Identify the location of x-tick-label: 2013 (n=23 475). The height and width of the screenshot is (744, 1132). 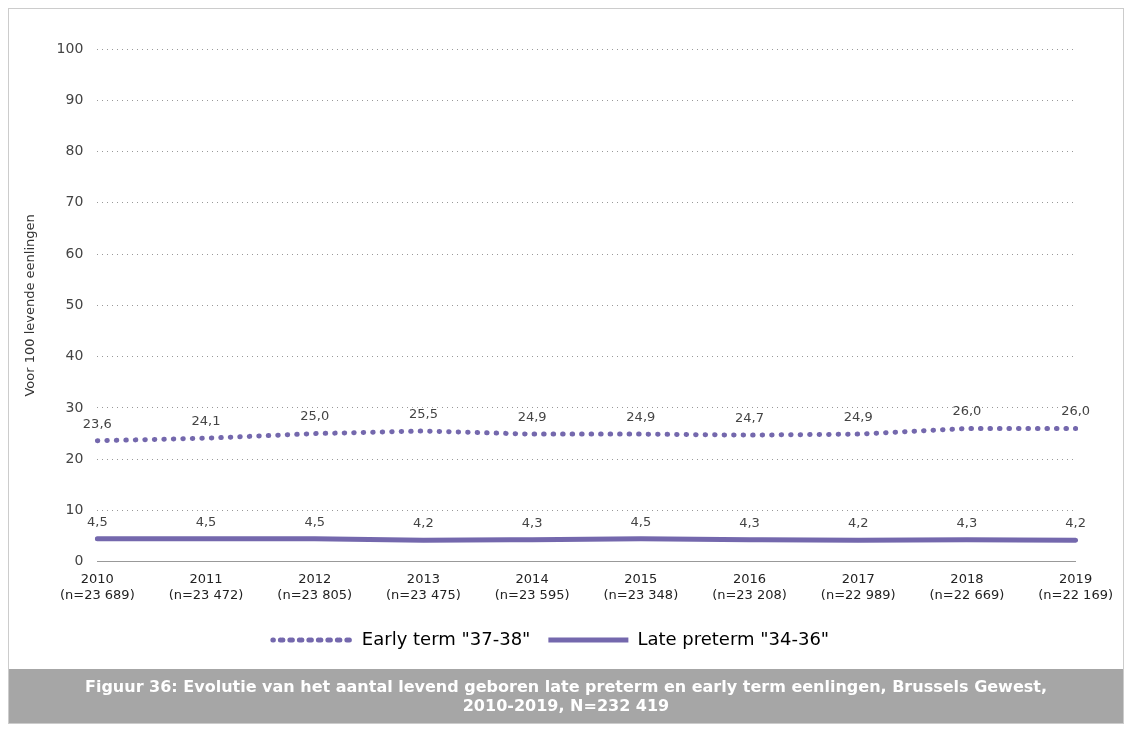
(423, 586).